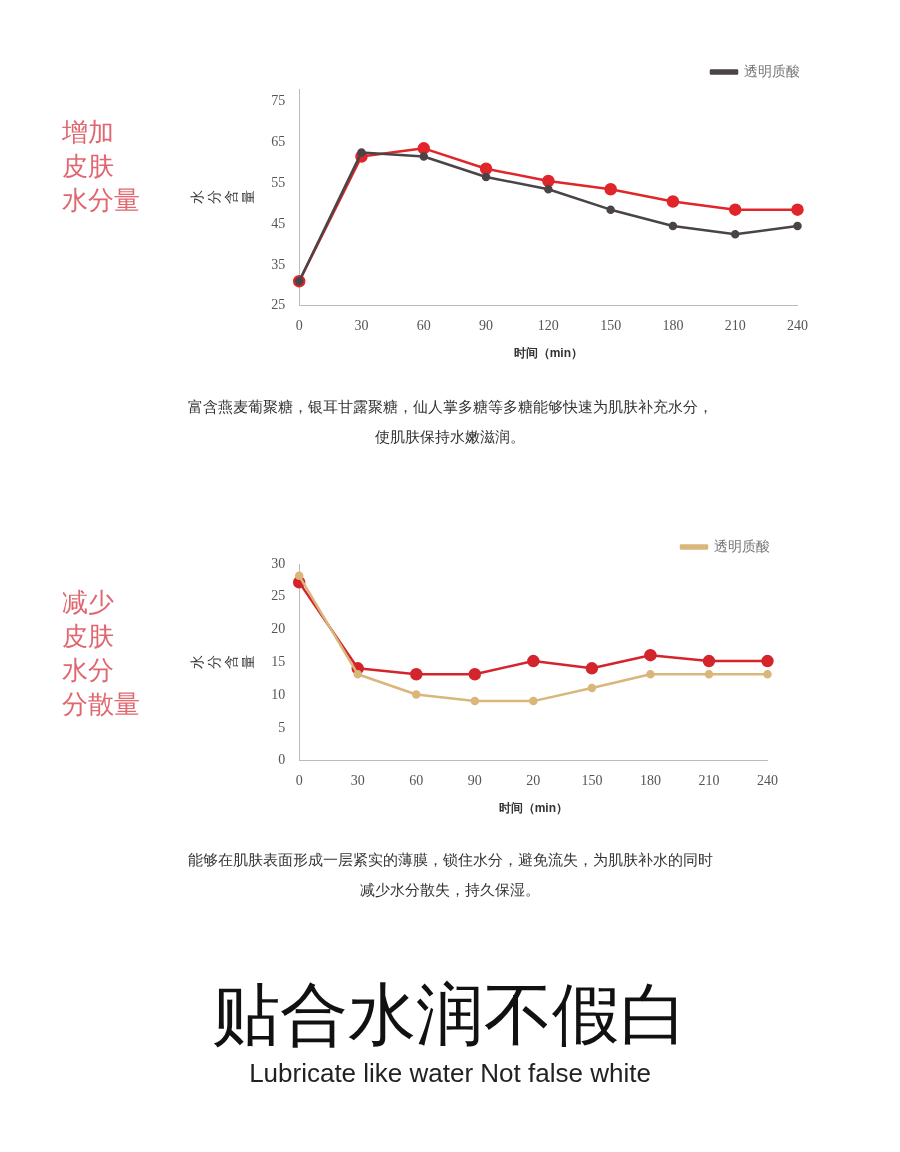 The width and height of the screenshot is (900, 1152). I want to click on y-tick-label: 65, so click(278, 141).